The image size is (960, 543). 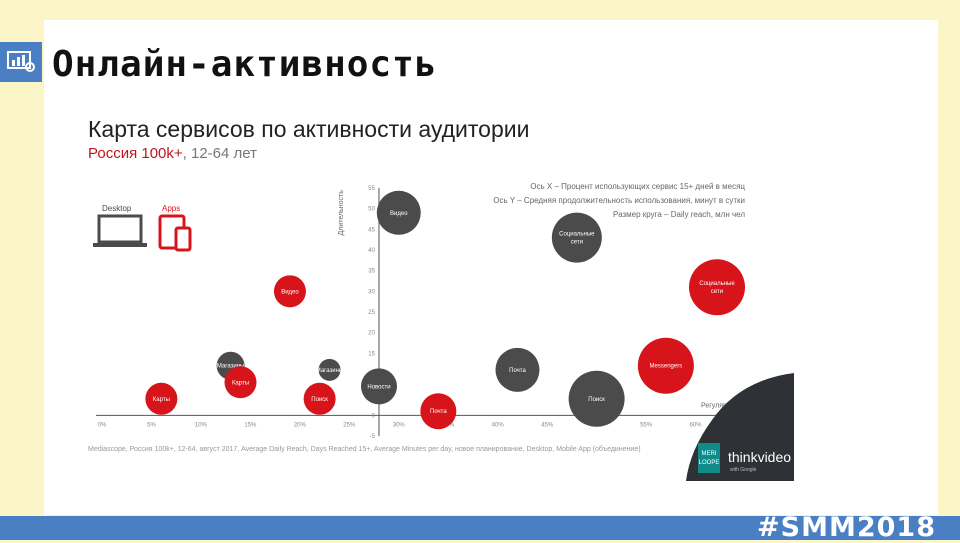 I want to click on x-tick-label: 30%, so click(x=399, y=425).